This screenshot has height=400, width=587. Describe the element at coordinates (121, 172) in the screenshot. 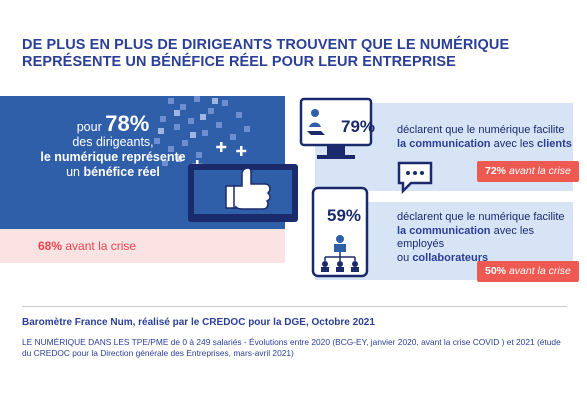

I see `left-line-3-bold: bénéfice réel` at that location.